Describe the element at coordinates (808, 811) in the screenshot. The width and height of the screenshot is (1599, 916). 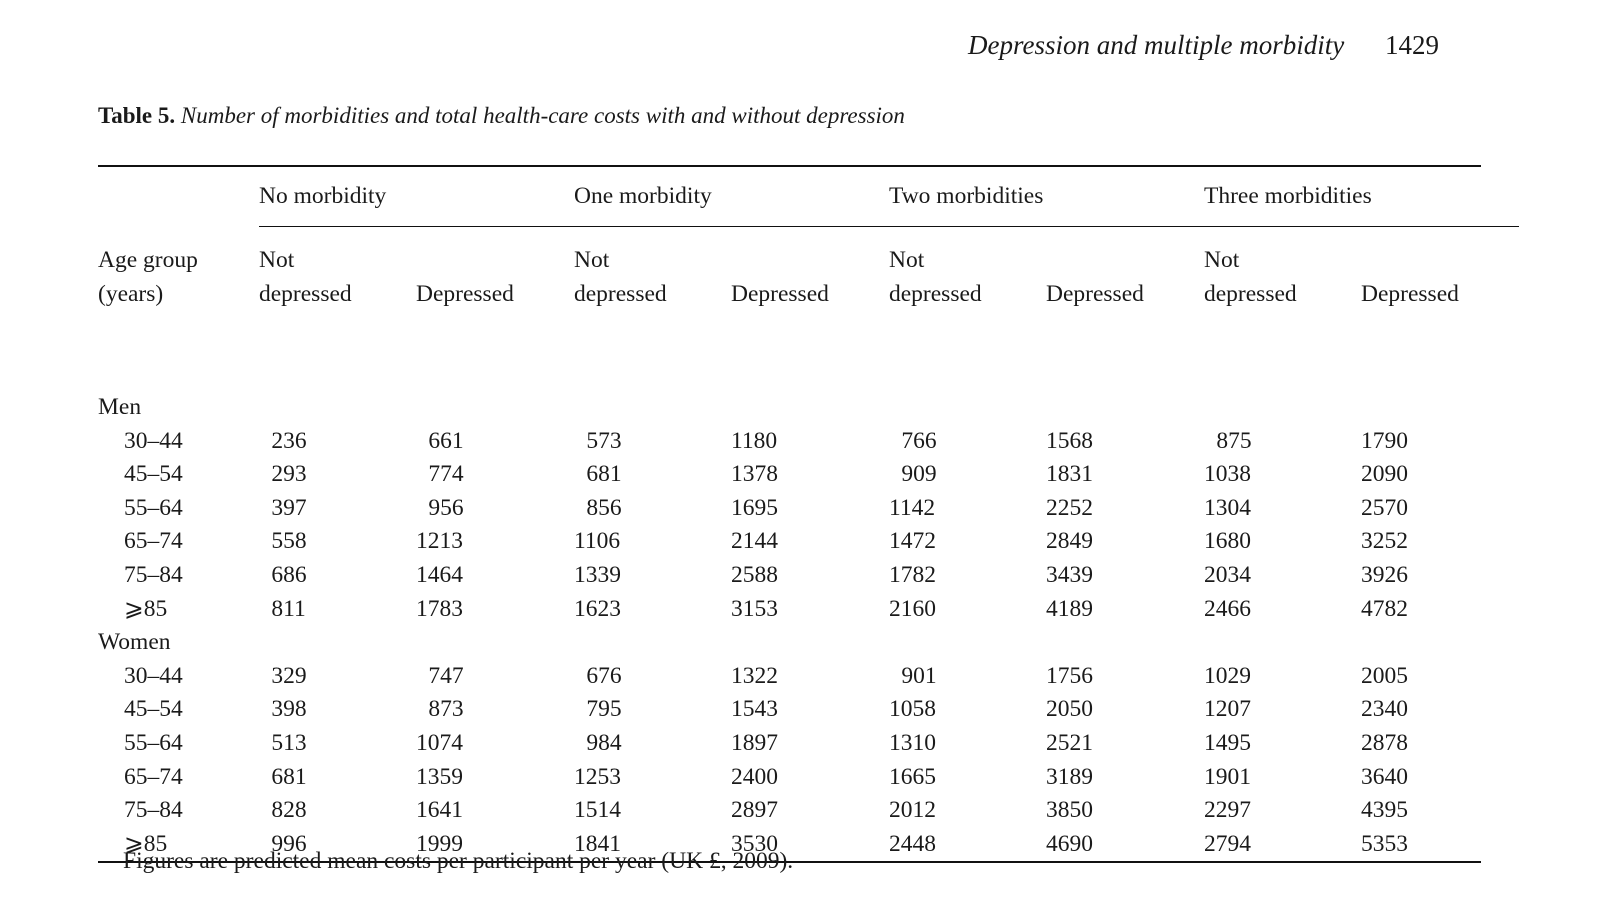
I see `table-row: 75–84 828 1641 1514 2897 2012 3850 2297 4395` at that location.